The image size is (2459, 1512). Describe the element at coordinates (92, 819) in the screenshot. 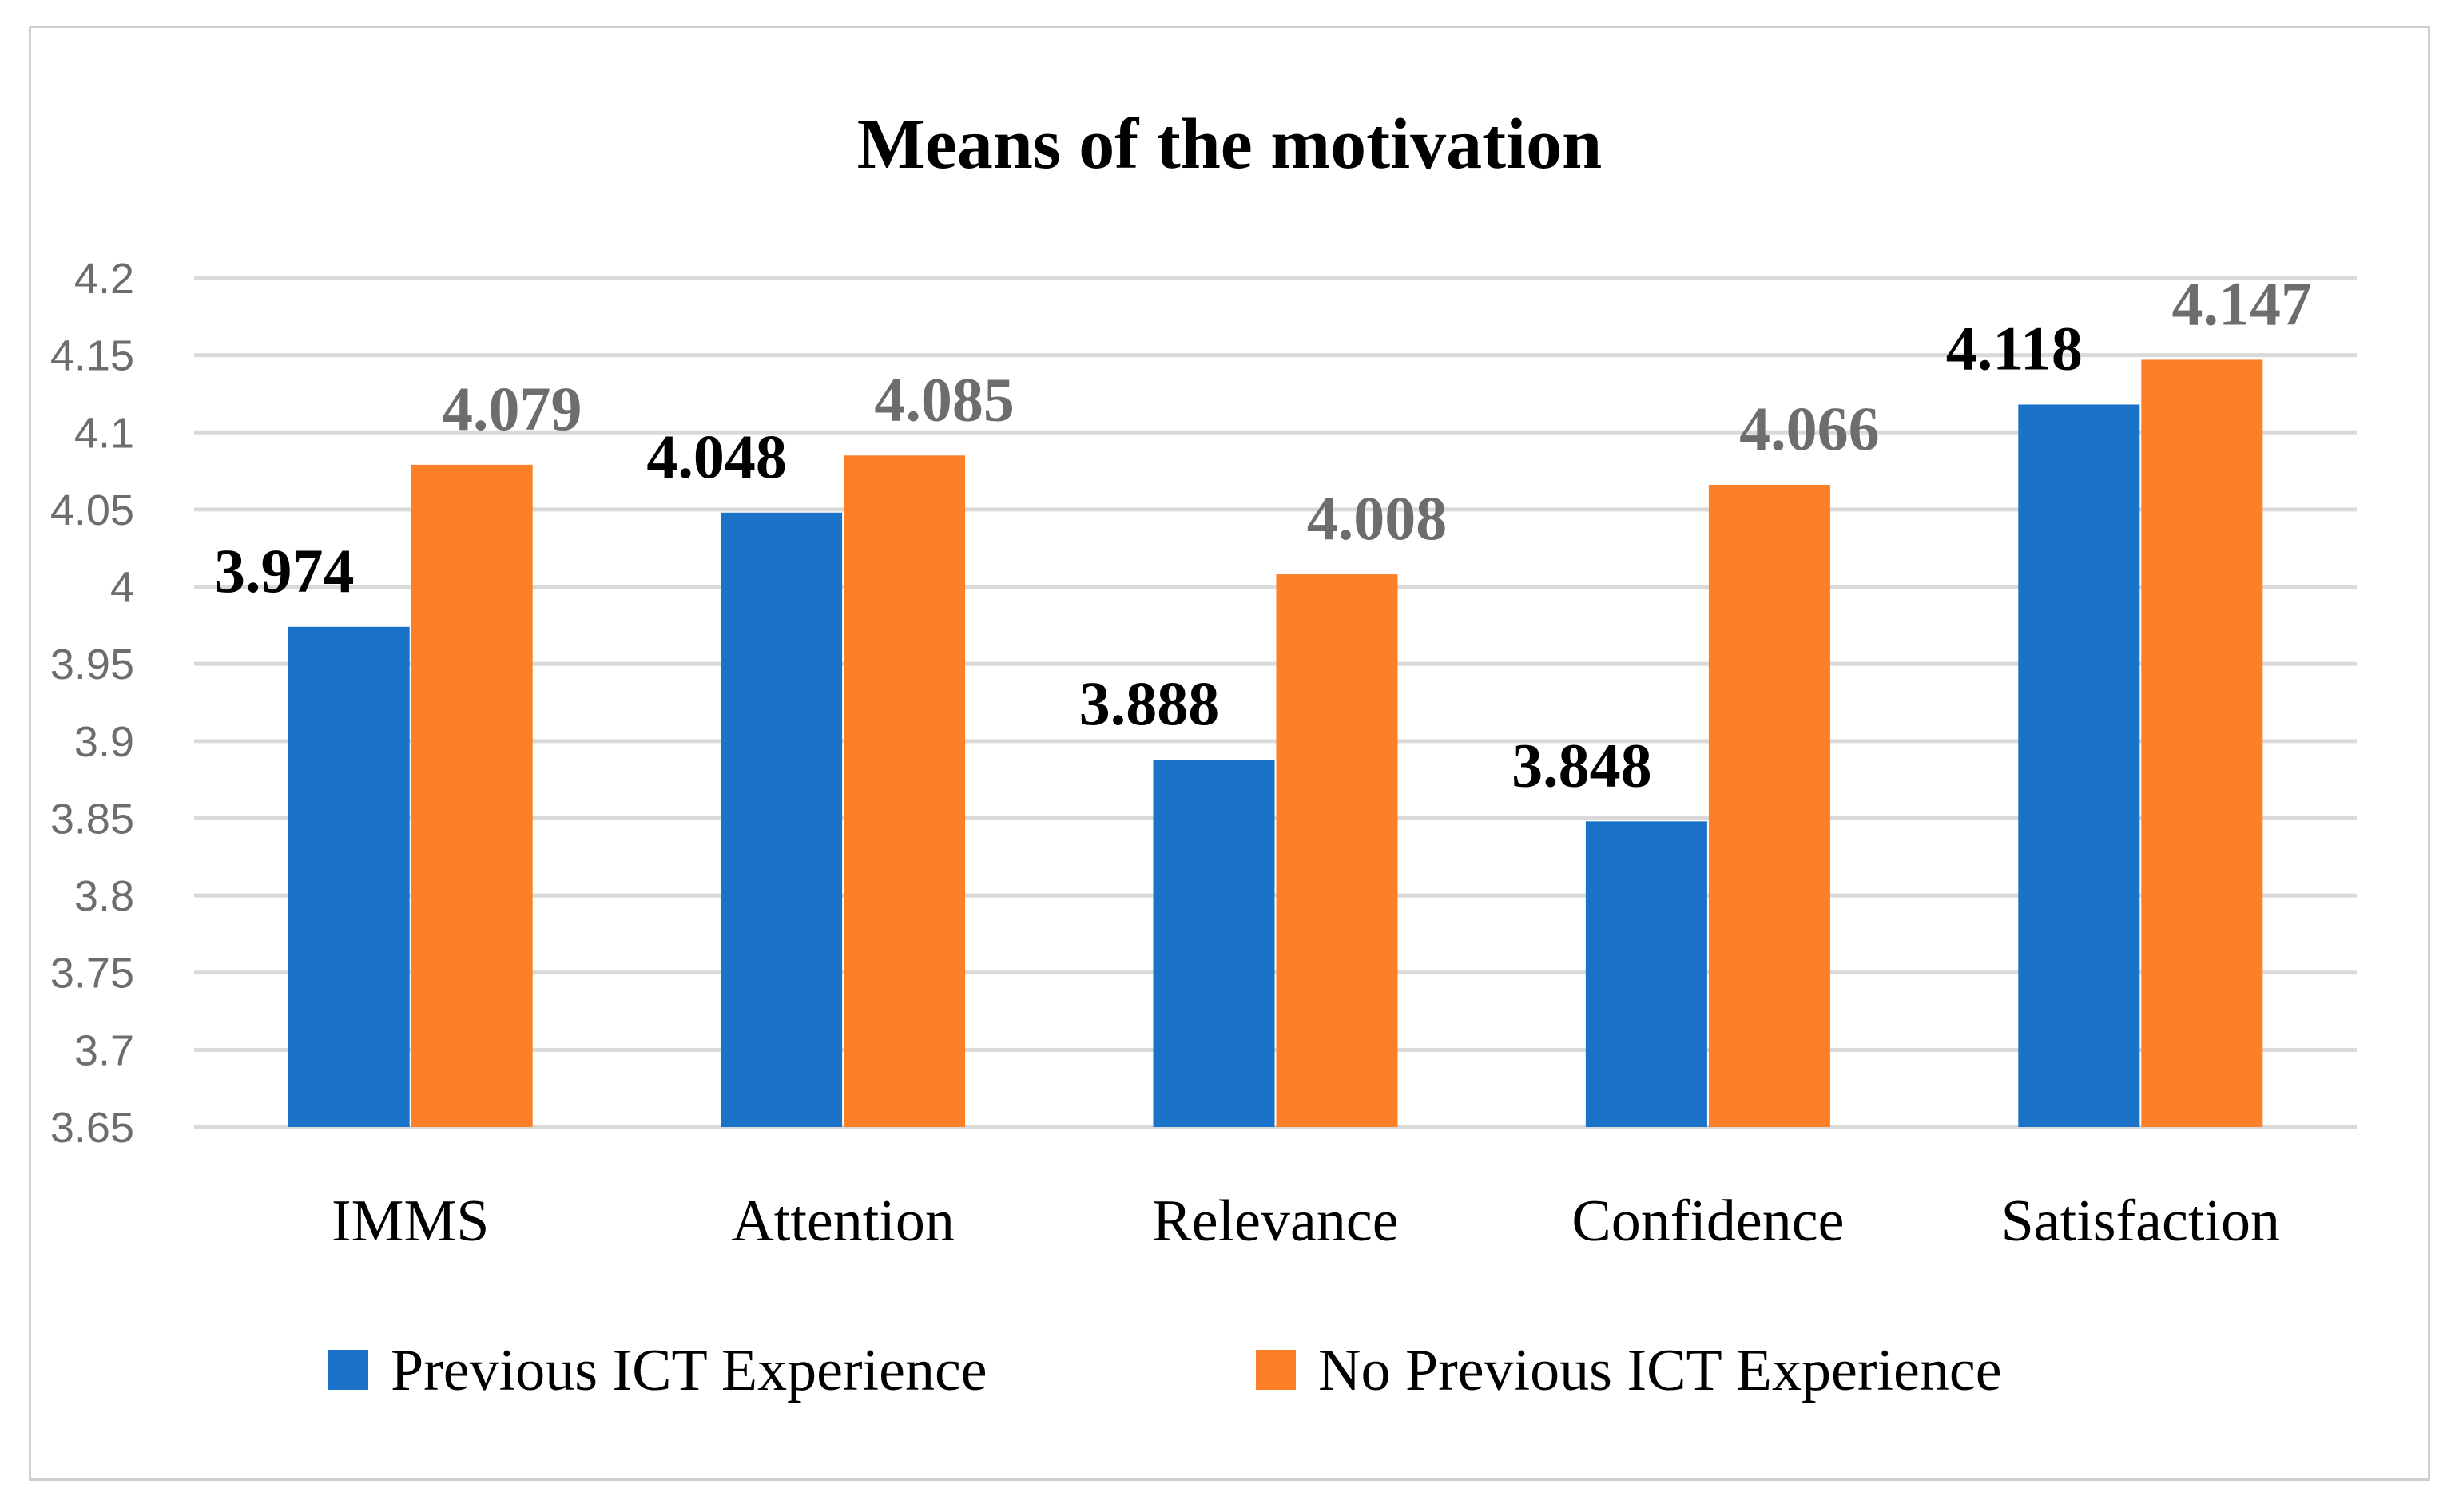

I see `y-tick-label: 3.85` at that location.